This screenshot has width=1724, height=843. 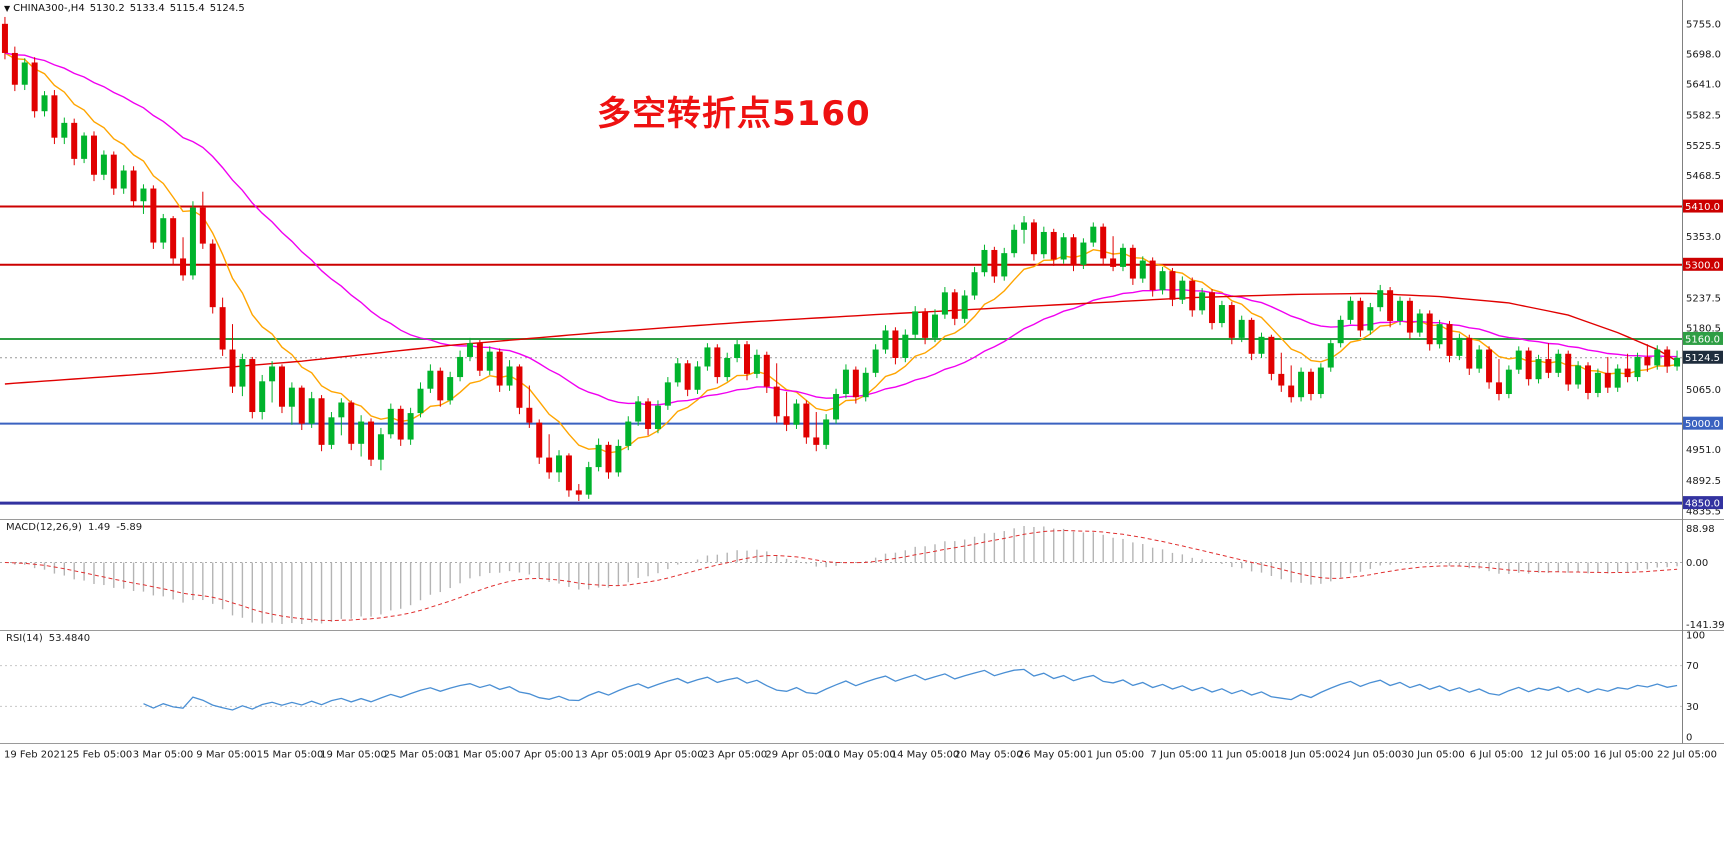 What do you see at coordinates (607, 755) in the screenshot?
I see `time-axis-label: 13 Apr 05:00` at bounding box center [607, 755].